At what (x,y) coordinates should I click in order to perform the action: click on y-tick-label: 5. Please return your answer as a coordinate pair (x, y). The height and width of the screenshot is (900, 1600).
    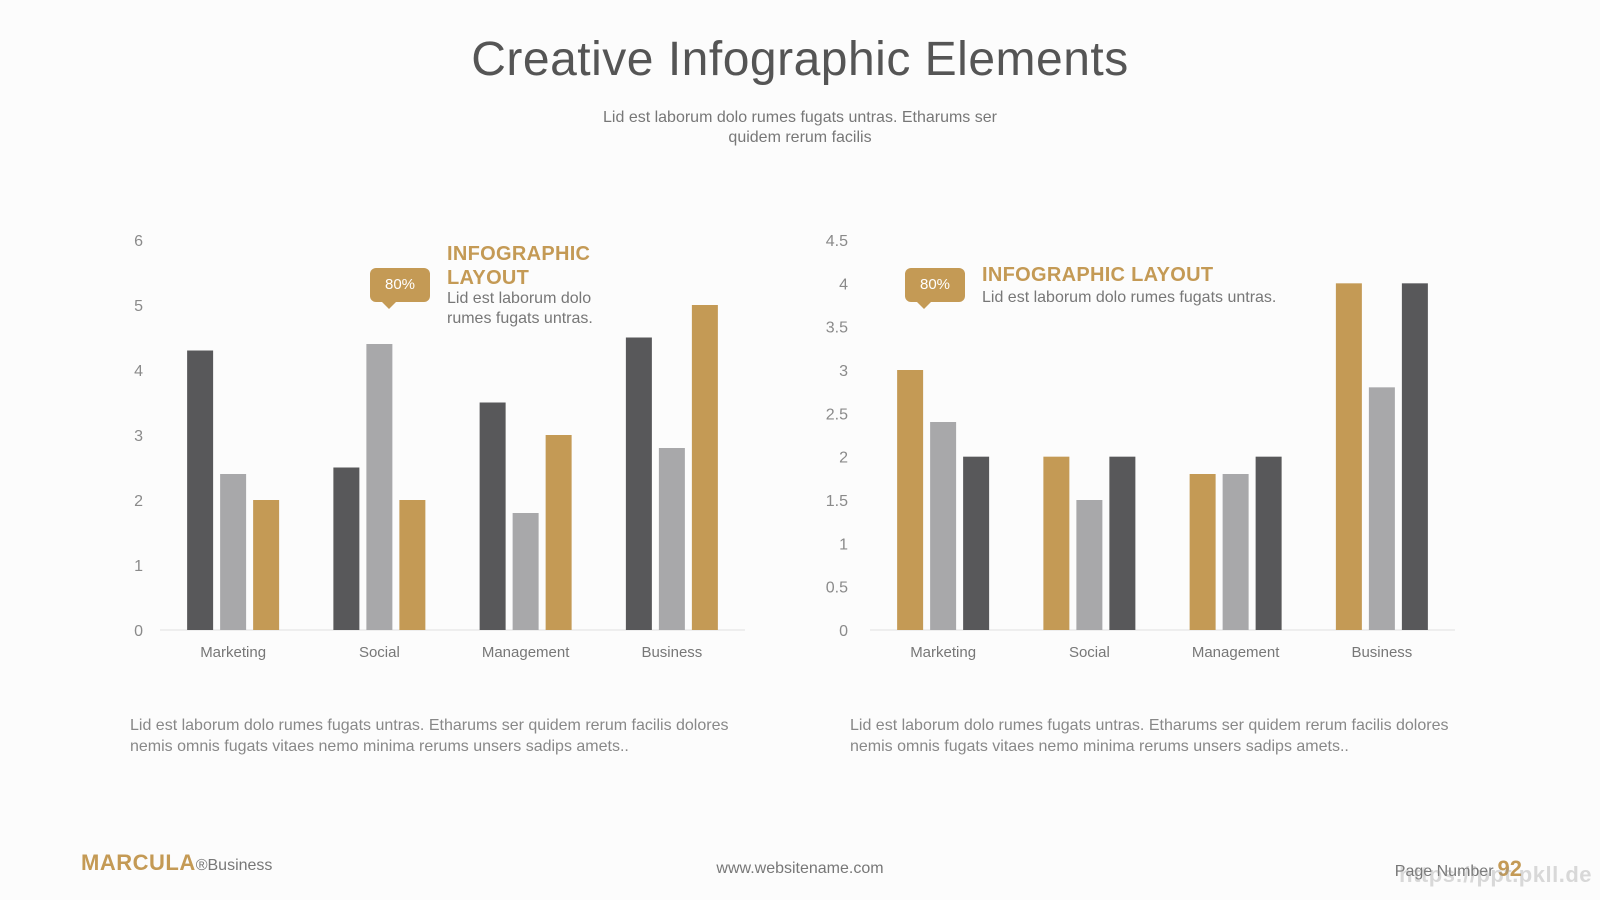
    Looking at the image, I should click on (138, 306).